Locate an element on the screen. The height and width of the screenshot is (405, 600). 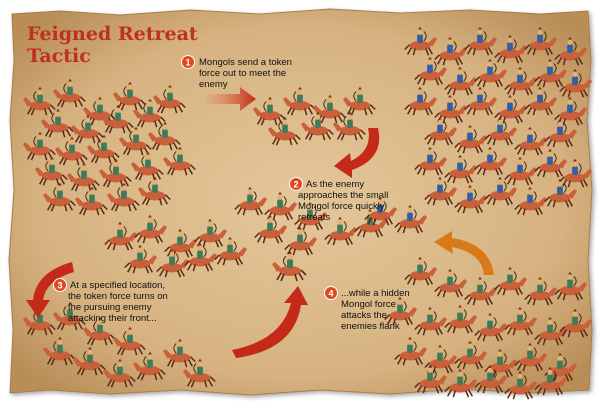
step-3-line-2: the token force turns on is located at coordinates (118, 296).